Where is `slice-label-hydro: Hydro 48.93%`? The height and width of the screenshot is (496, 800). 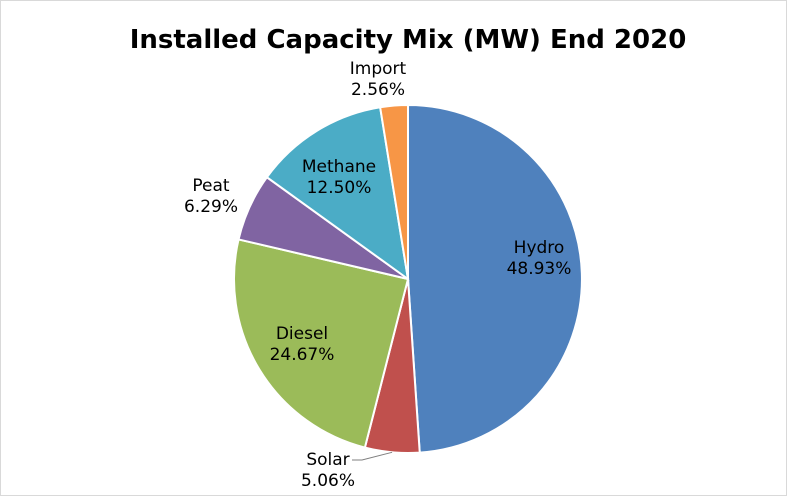 slice-label-hydro: Hydro 48.93% is located at coordinates (539, 258).